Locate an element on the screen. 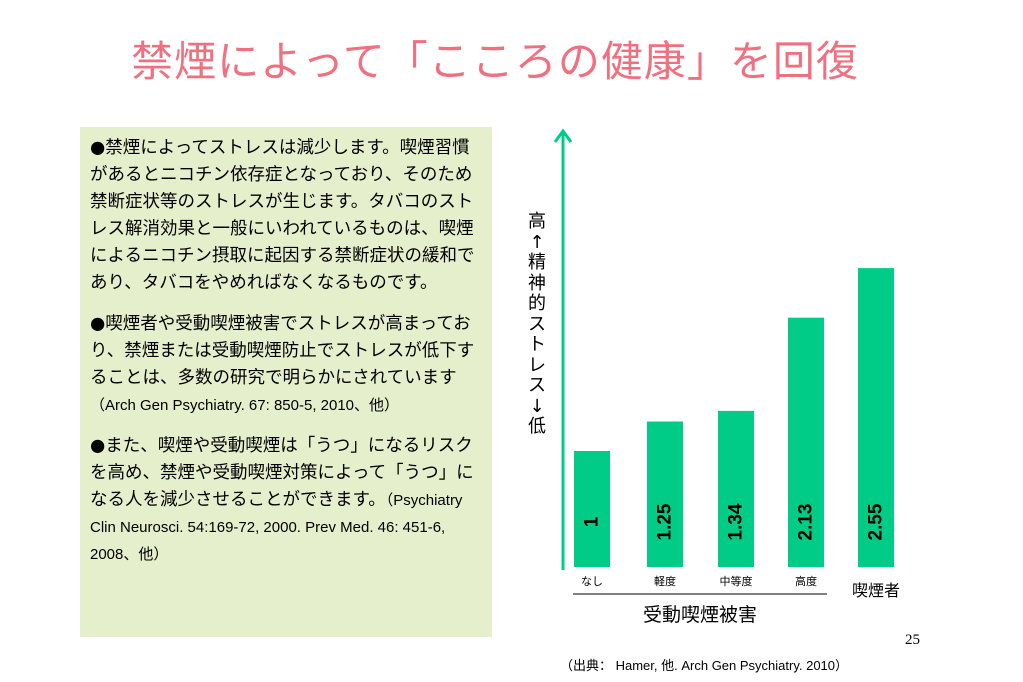 The image size is (1023, 682). y-axis-arrow is located at coordinates (563, 349).